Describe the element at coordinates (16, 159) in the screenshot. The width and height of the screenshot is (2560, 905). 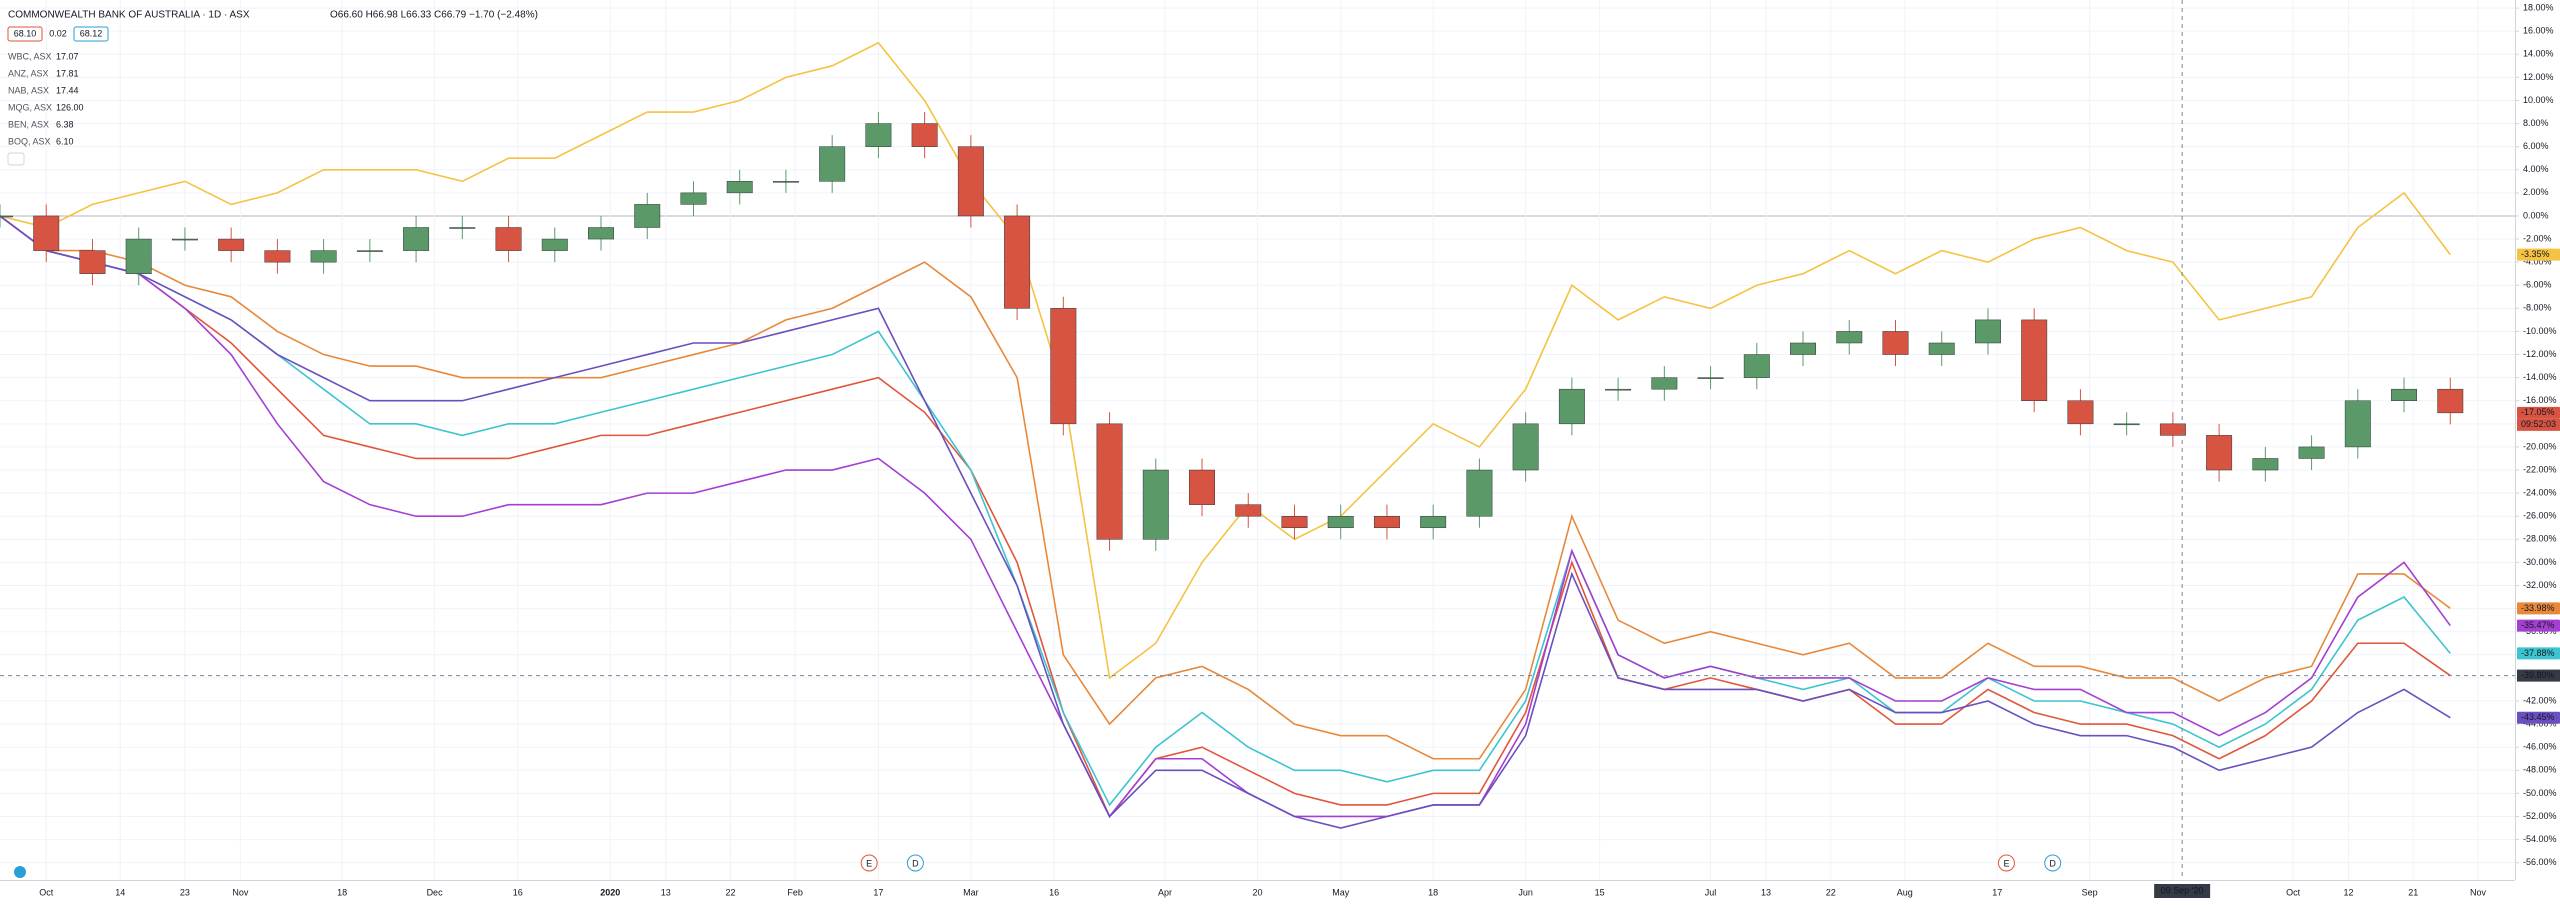
I see `collapse-button` at that location.